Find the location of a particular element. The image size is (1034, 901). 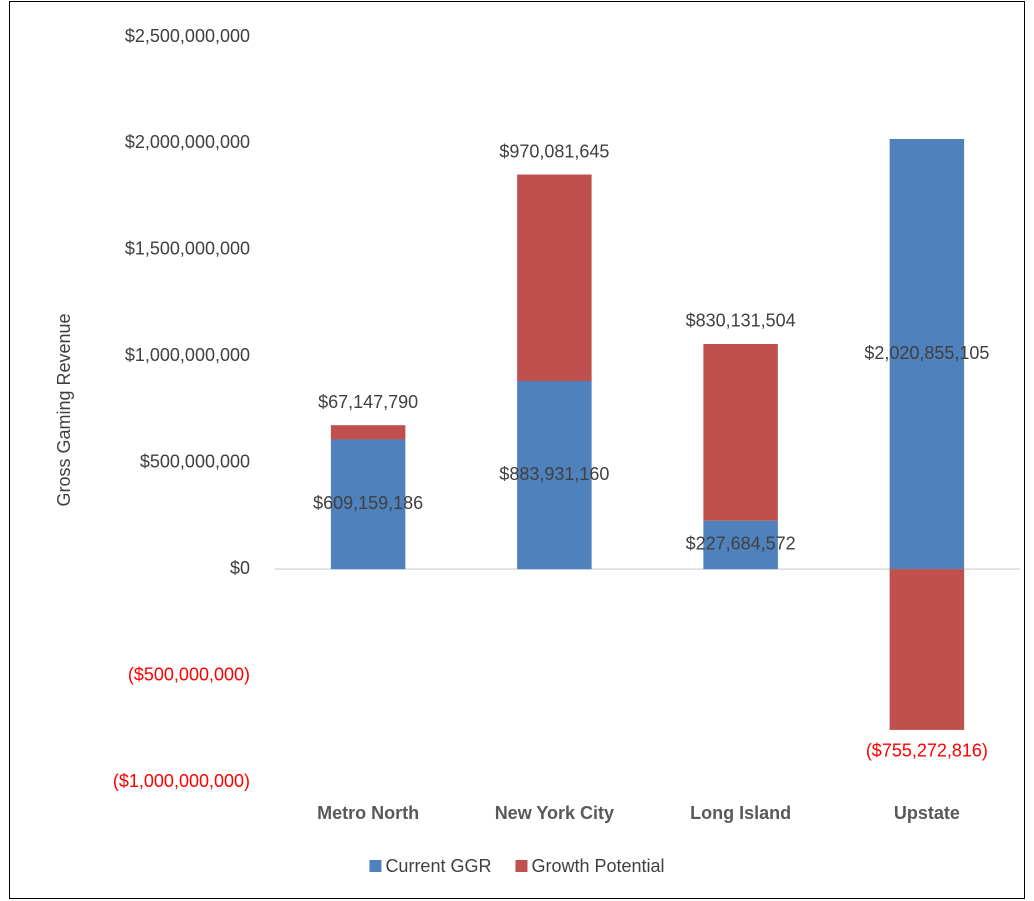

y-tick-label: $0 is located at coordinates (240, 568).